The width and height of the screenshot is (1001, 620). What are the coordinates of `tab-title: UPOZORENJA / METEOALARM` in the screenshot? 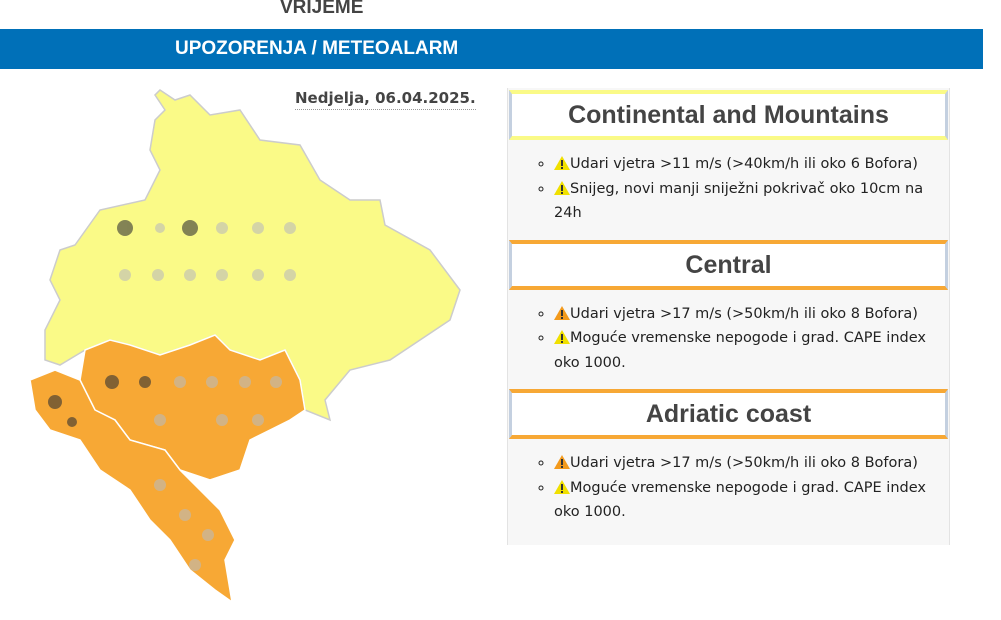 It's located at (317, 48).